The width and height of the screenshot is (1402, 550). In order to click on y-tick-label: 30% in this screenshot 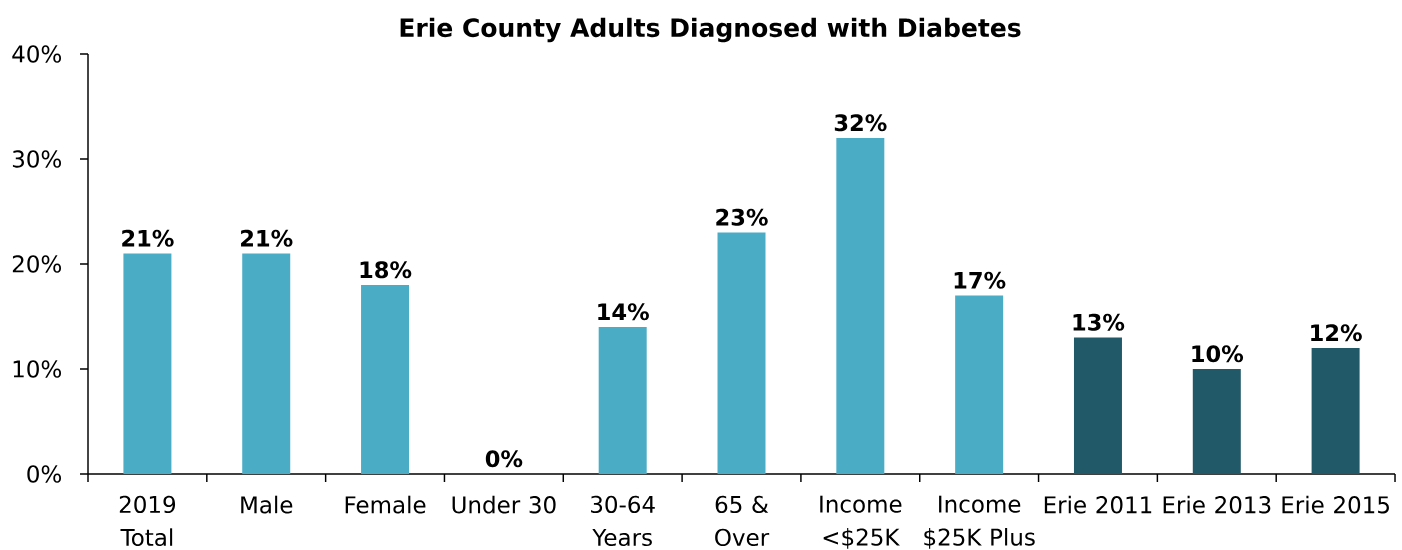, I will do `click(37, 159)`.